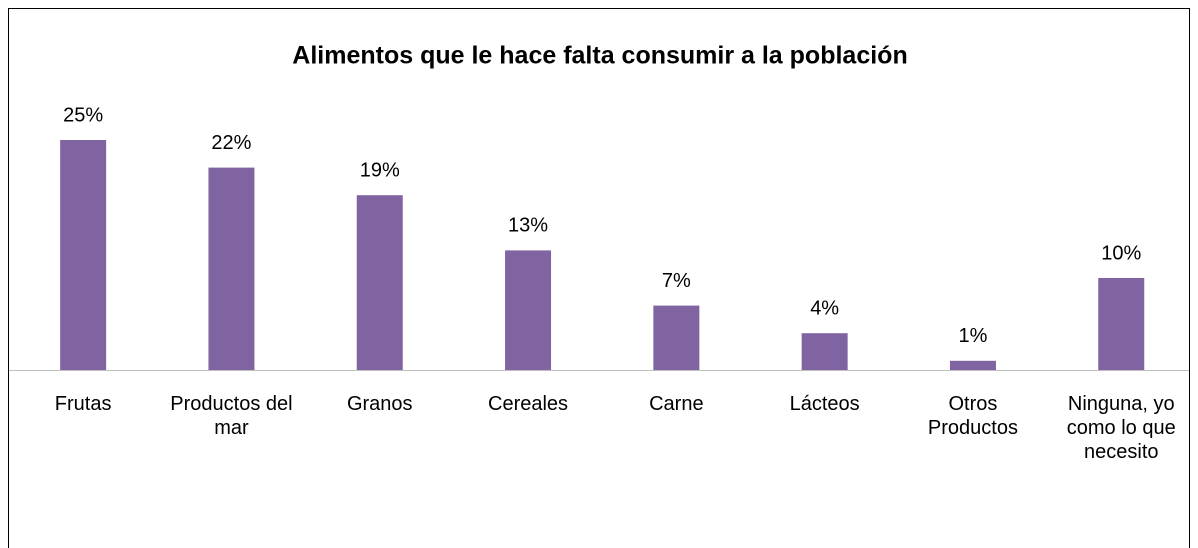 This screenshot has height=548, width=1198. What do you see at coordinates (972, 336) in the screenshot?
I see `value-label: 1%` at bounding box center [972, 336].